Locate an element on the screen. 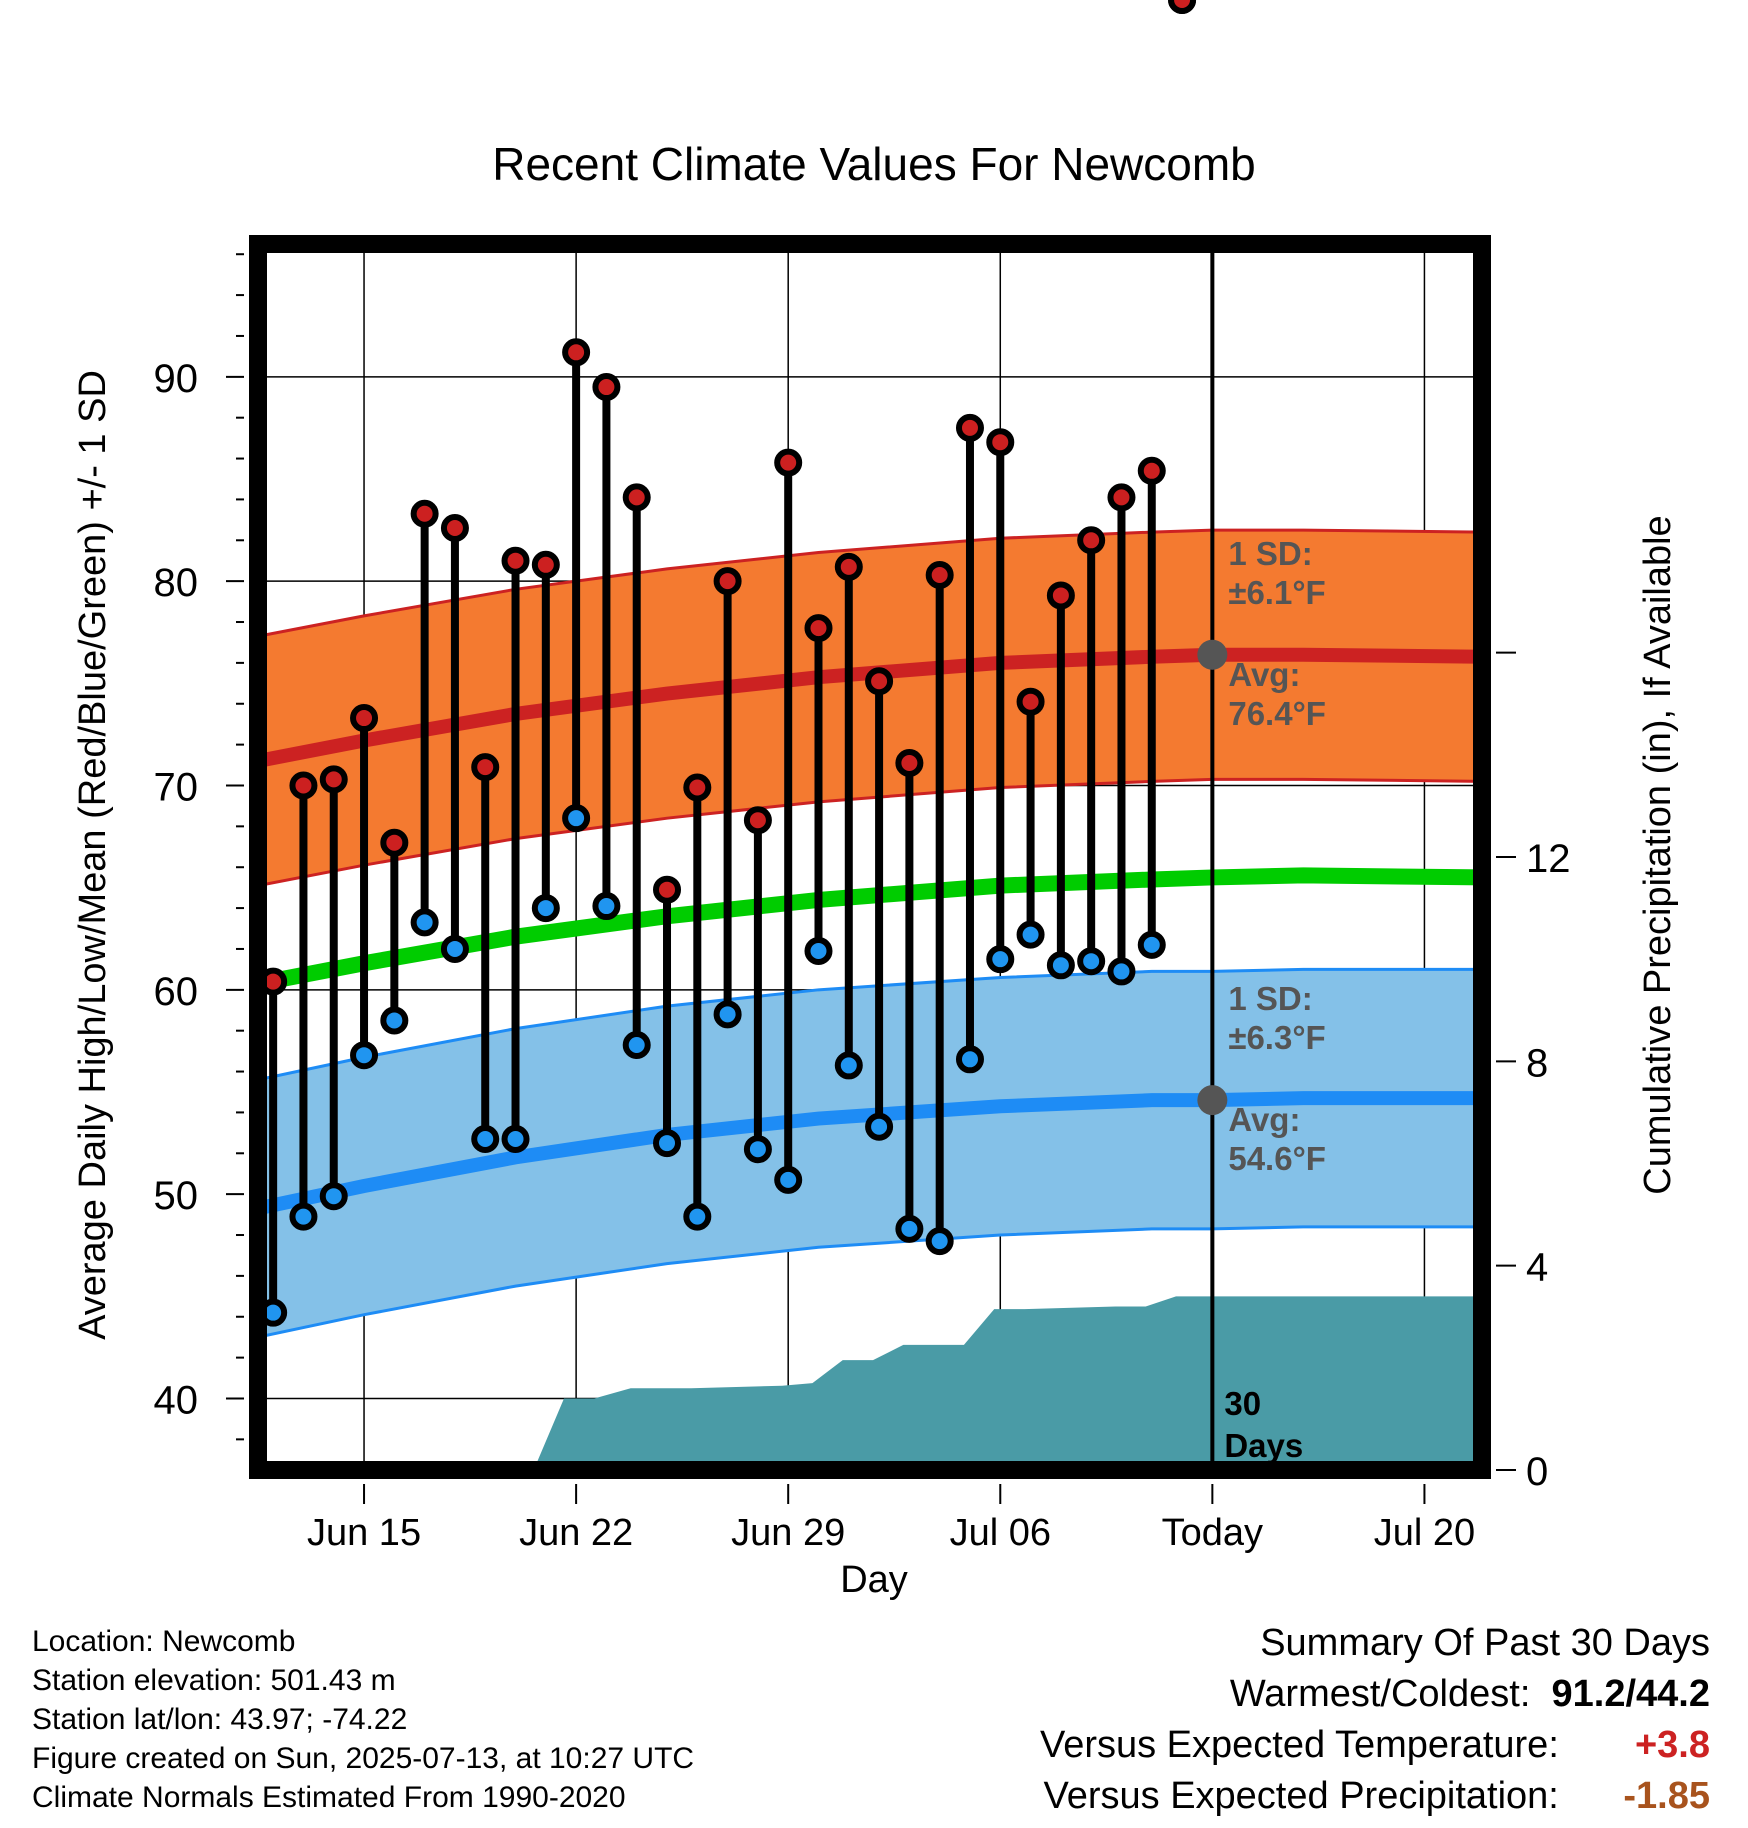  y2-tick-label: 8 is located at coordinates (1537, 1063).